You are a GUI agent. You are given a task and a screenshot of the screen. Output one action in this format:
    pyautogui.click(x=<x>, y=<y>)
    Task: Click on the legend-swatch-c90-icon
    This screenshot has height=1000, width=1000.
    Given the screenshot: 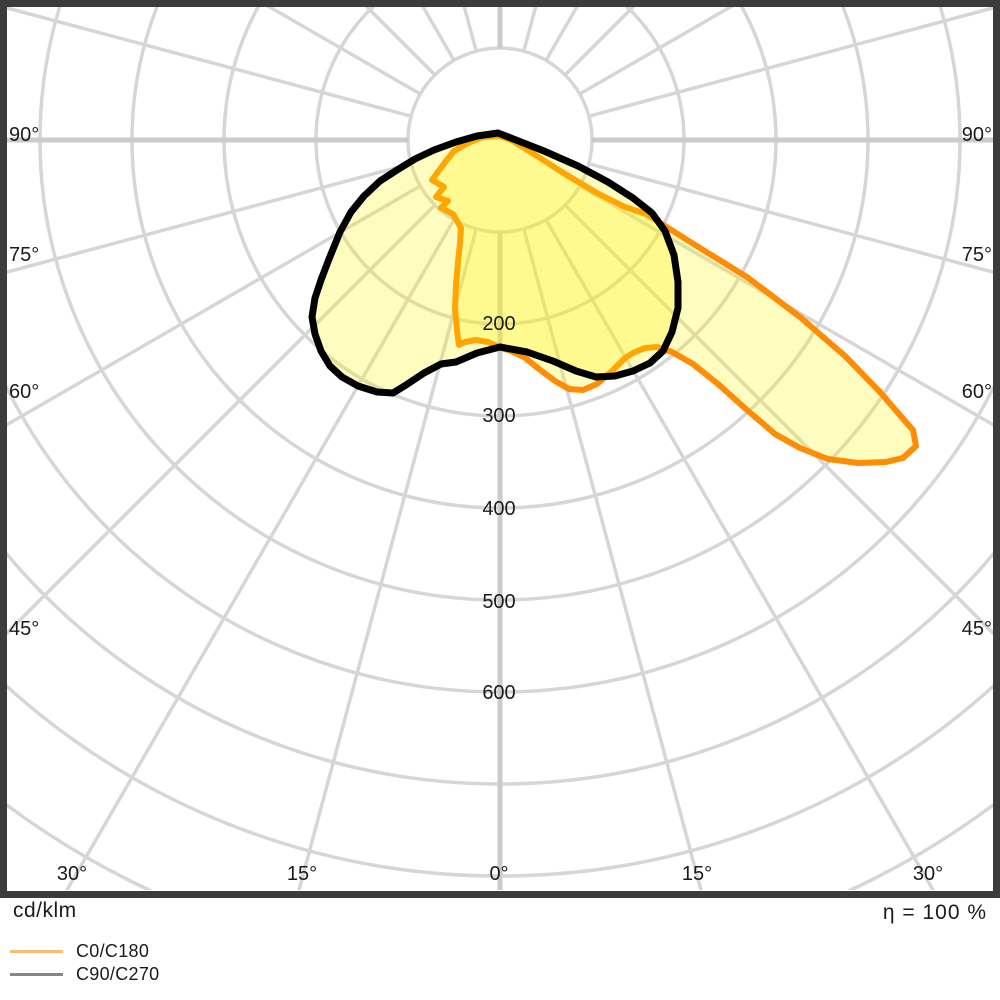 What is the action you would take?
    pyautogui.click(x=36, y=974)
    